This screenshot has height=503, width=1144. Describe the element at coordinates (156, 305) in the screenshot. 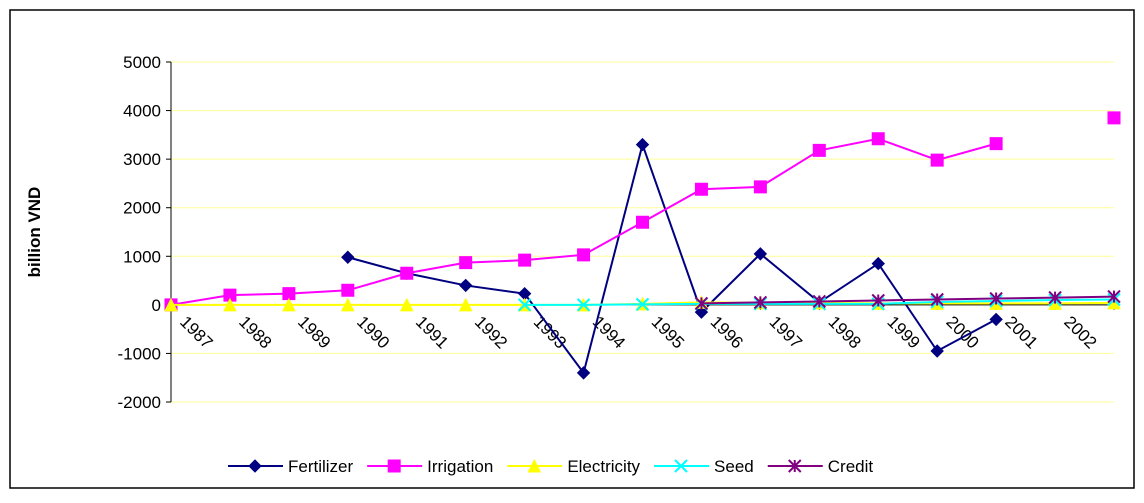

I see `y-tick-label: 0` at that location.